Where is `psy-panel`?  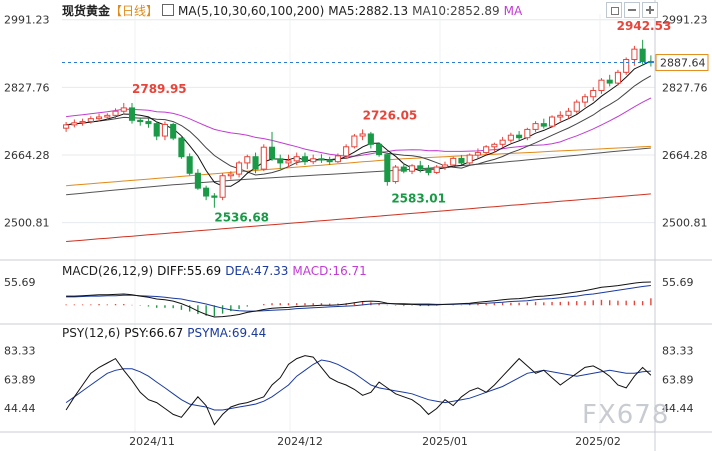
psy-panel is located at coordinates (358, 390).